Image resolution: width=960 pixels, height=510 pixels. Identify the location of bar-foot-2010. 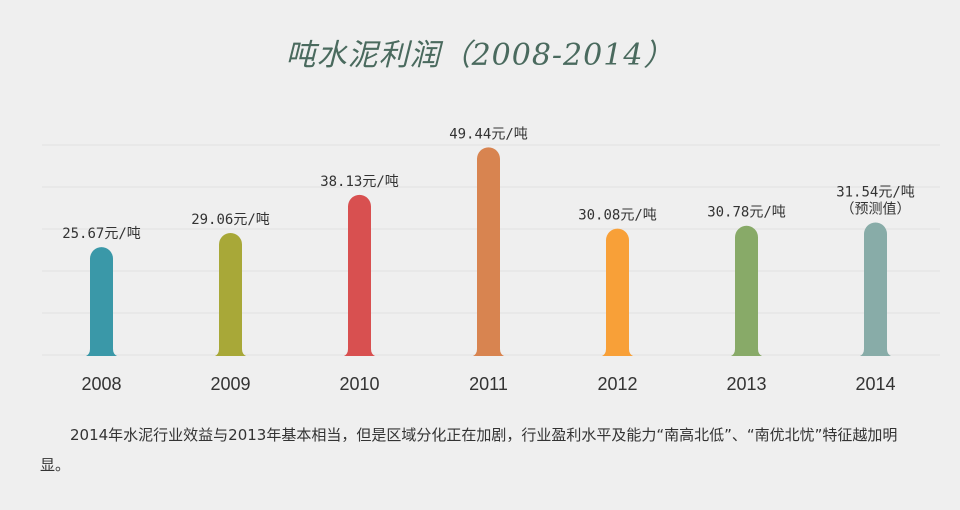
(359, 352).